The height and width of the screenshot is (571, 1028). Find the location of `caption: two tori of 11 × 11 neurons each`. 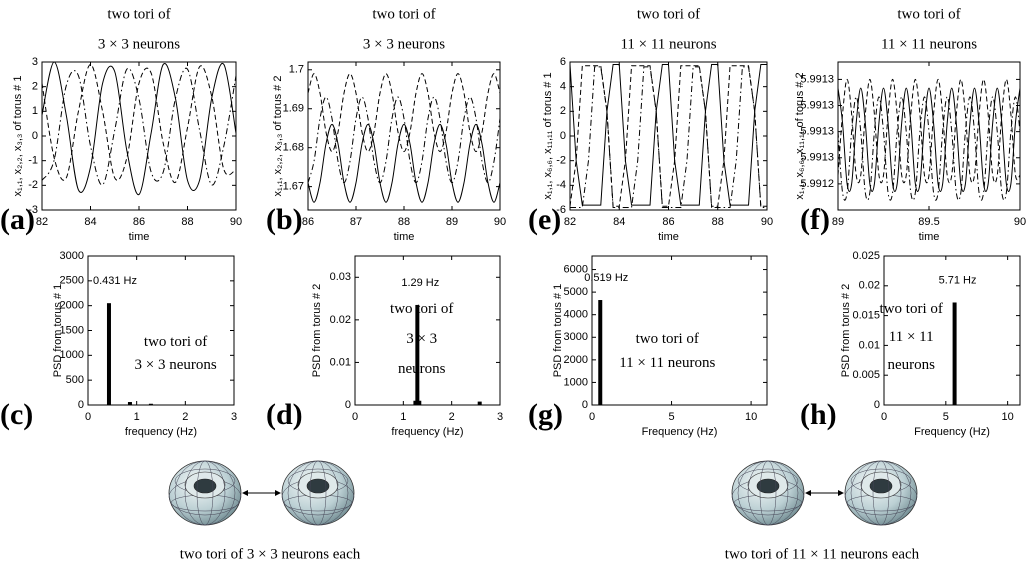

caption: two tori of 11 × 11 neurons each is located at coordinates (822, 554).